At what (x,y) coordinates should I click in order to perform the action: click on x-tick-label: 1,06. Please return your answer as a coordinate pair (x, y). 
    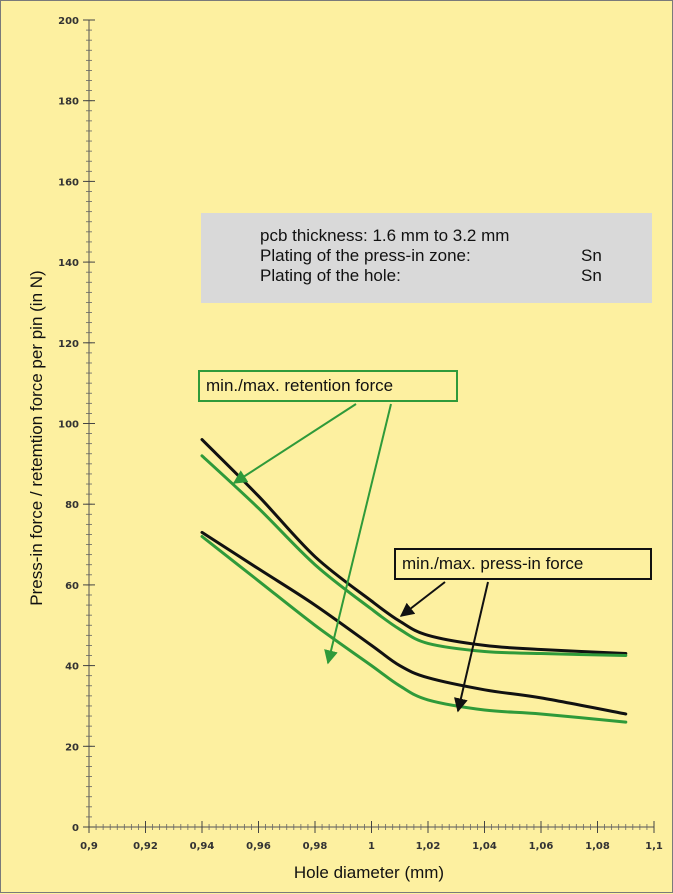
    Looking at the image, I should click on (541, 846).